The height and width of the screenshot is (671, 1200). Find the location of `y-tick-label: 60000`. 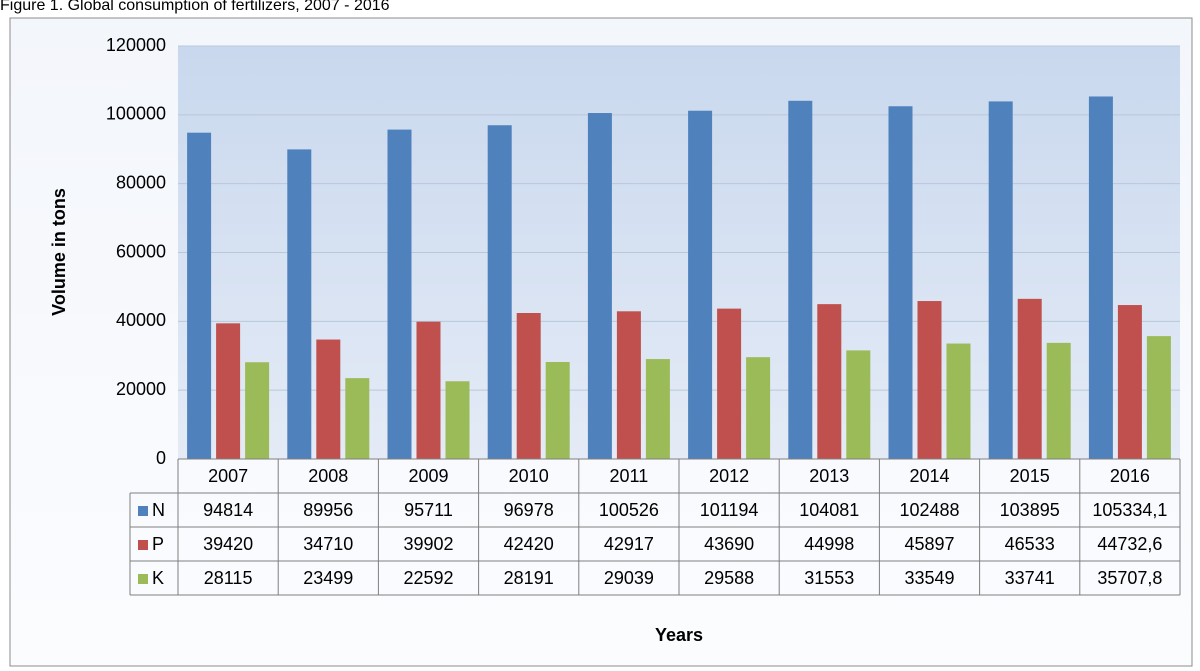

y-tick-label: 60000 is located at coordinates (141, 251).